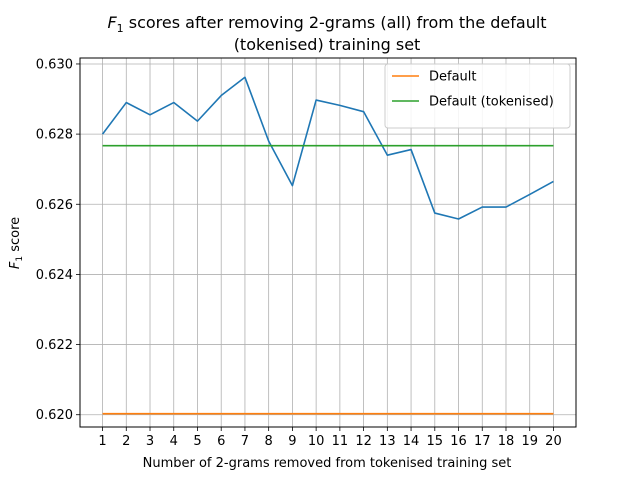  I want to click on x-tick-label: 12, so click(363, 441).